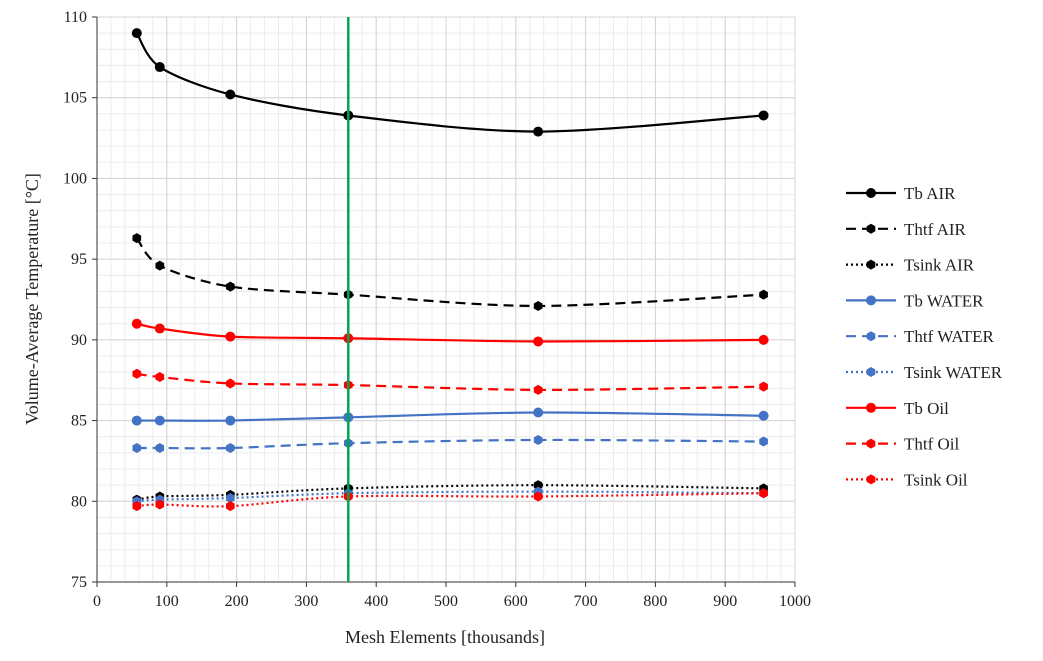 The image size is (1043, 661). I want to click on legend-label: Tb Oil, so click(926, 408).